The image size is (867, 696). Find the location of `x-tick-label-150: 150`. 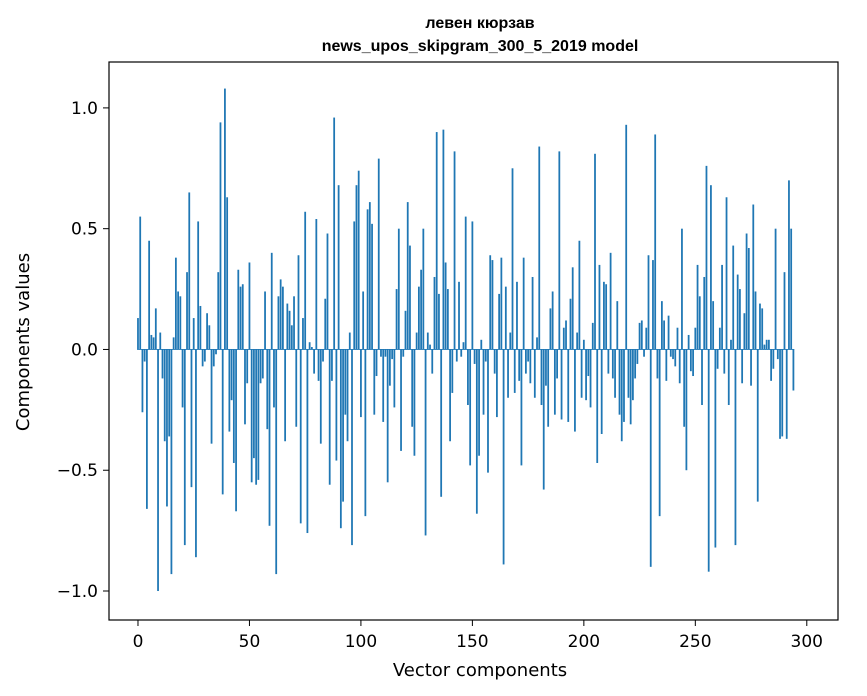

x-tick-label-150: 150 is located at coordinates (472, 642).